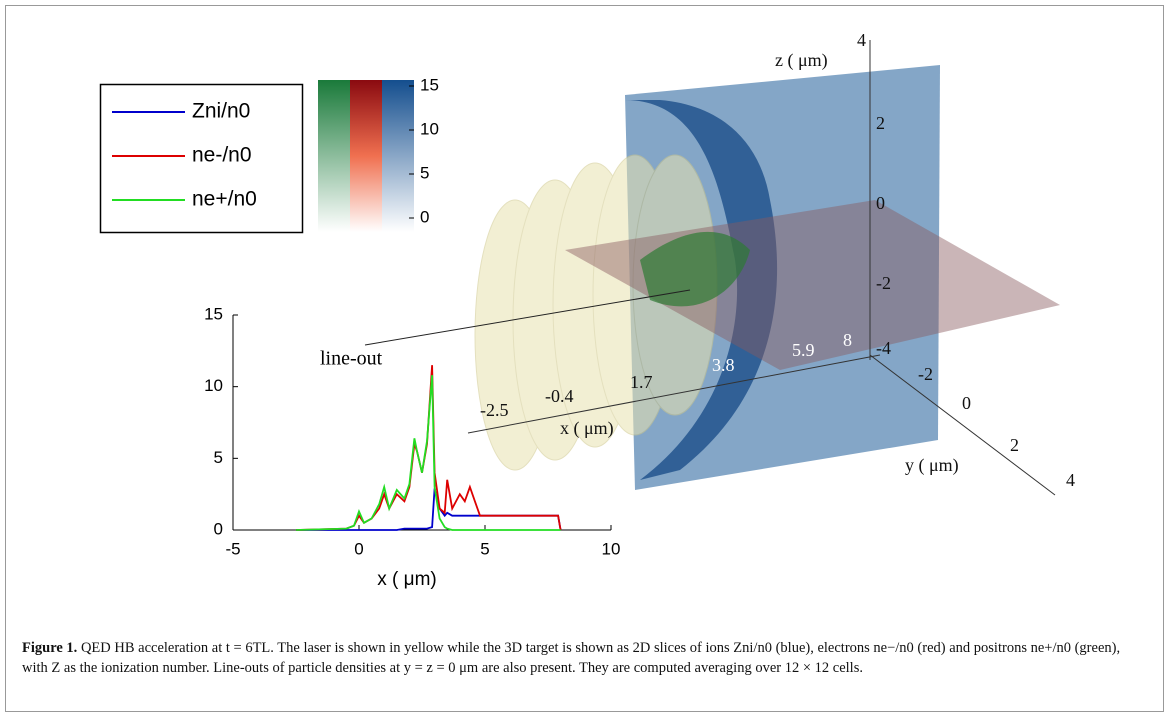 The height and width of the screenshot is (717, 1169). What do you see at coordinates (801, 60) in the screenshot?
I see `axis-3d-label: z ( μm)` at bounding box center [801, 60].